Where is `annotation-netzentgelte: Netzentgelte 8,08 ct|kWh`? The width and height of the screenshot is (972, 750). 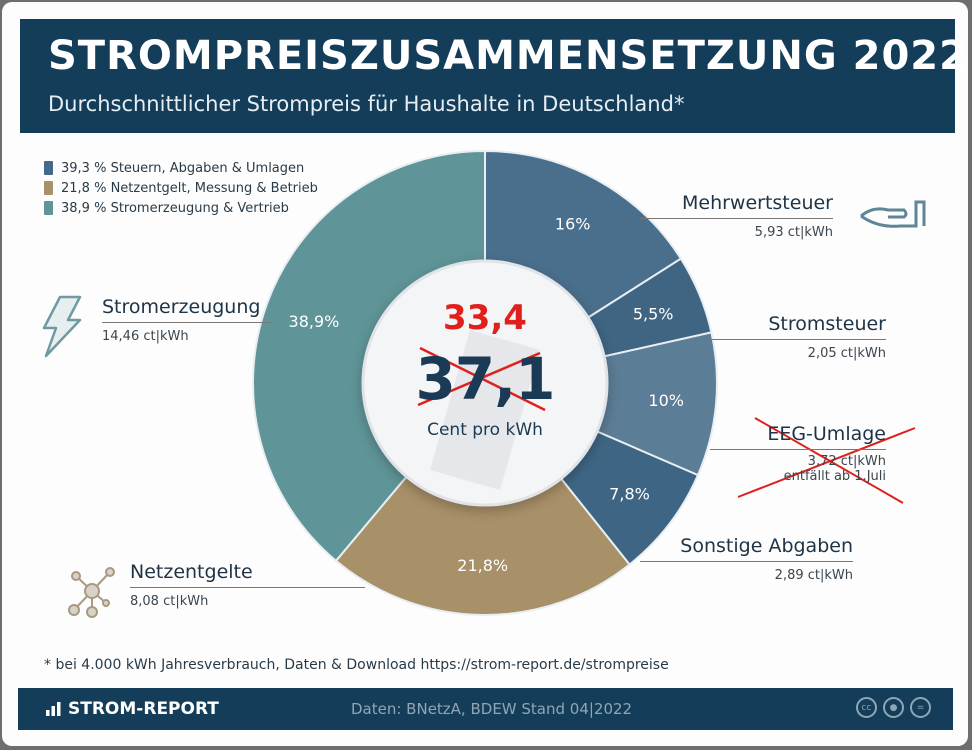
annotation-netzentgelte: Netzentgelte 8,08 ct|kWh is located at coordinates (247, 585).